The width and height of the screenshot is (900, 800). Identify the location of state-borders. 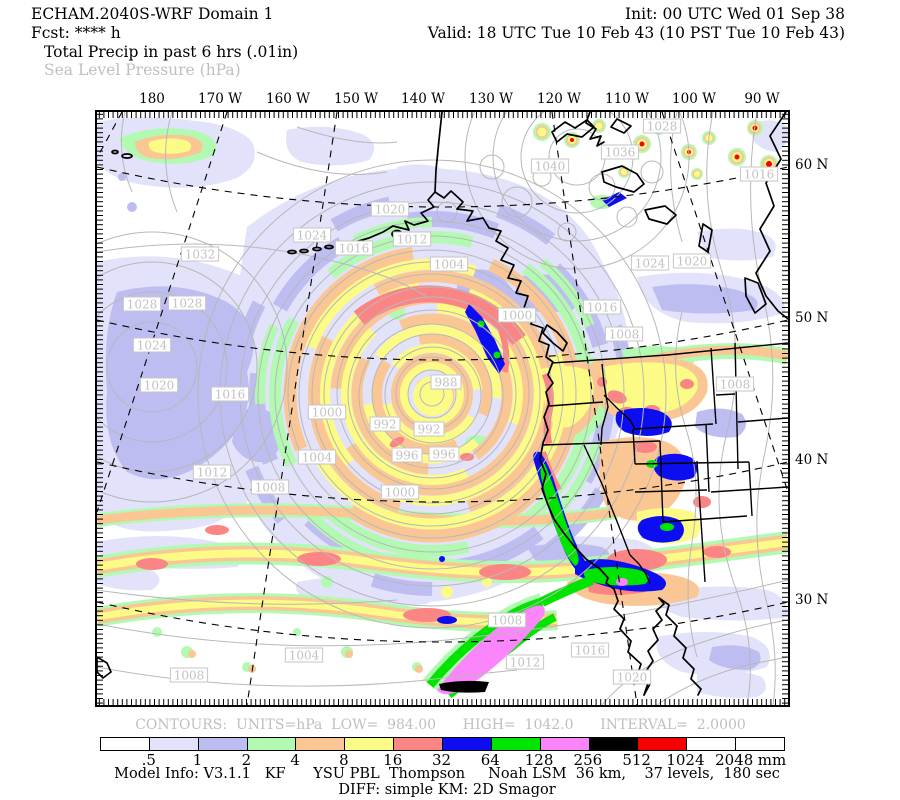
(665, 463).